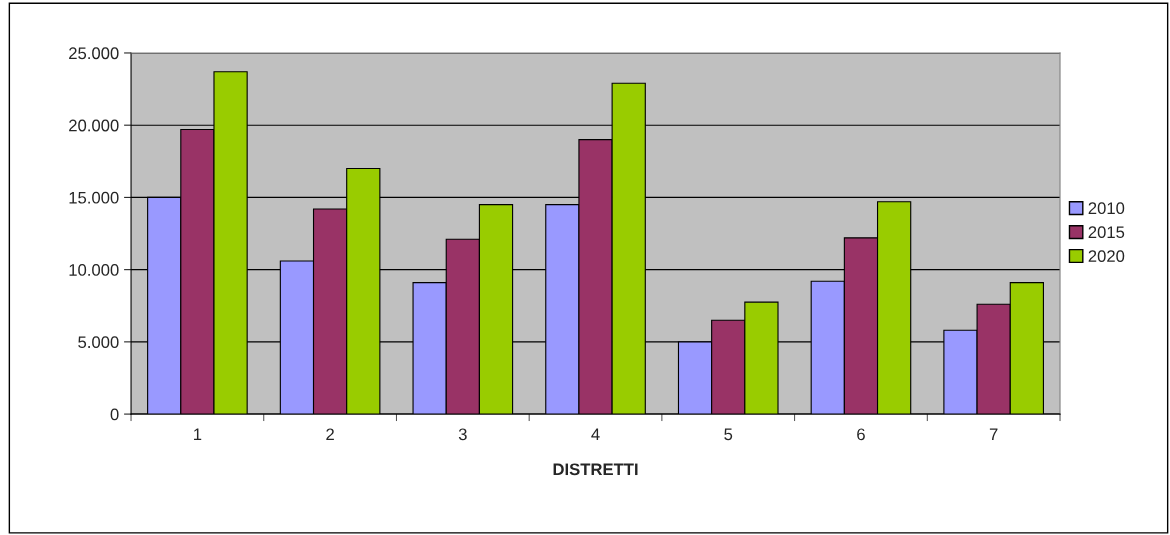  Describe the element at coordinates (993, 434) in the screenshot. I see `x-tick-label: 7` at that location.